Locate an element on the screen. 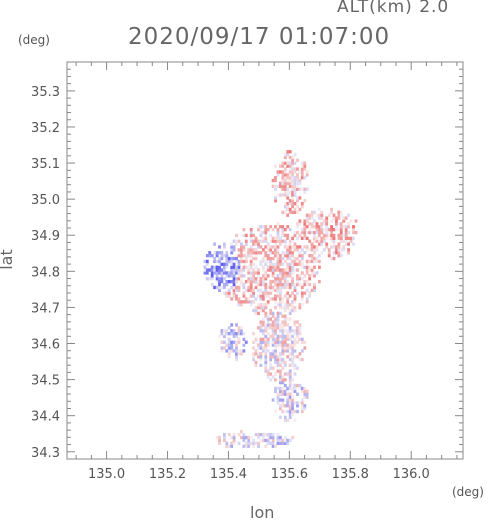 The height and width of the screenshot is (522, 491). y-tick-label: 35.3 is located at coordinates (45, 92).